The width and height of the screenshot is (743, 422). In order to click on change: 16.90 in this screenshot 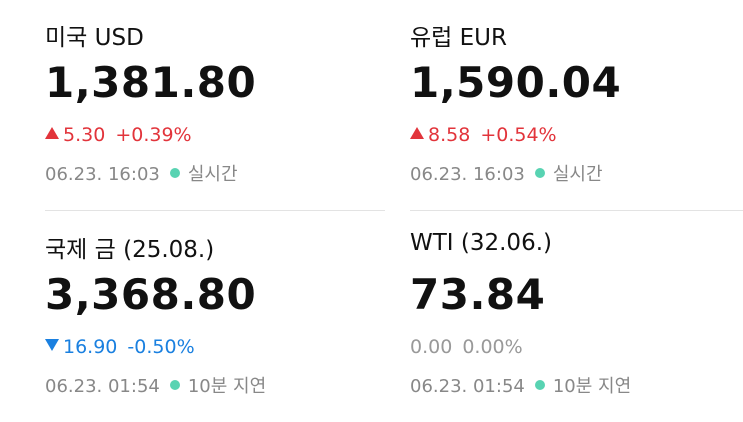, I will do `click(90, 347)`.